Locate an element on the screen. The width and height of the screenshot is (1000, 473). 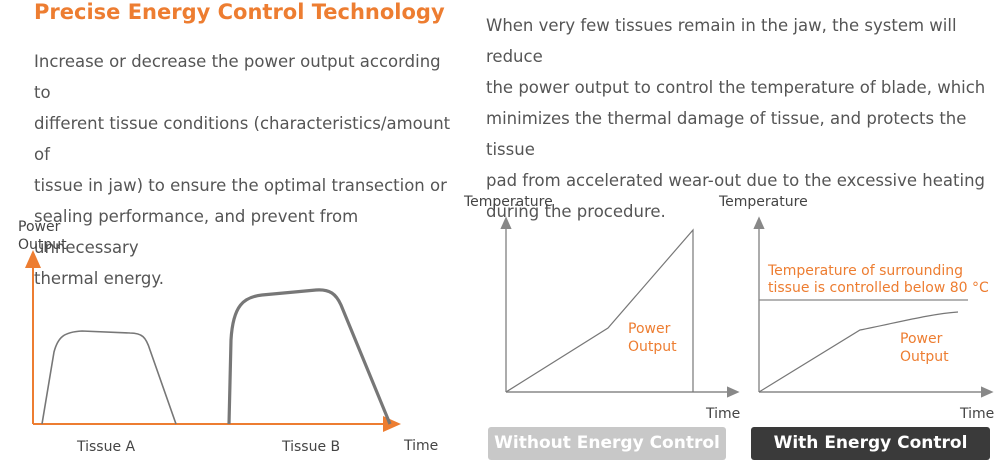
page-title: Precise Energy Control Technology is located at coordinates (239, 12).